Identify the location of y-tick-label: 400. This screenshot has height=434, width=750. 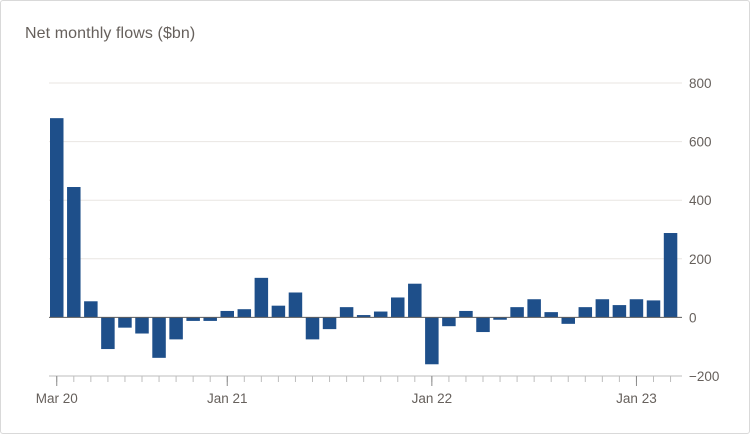
(700, 200).